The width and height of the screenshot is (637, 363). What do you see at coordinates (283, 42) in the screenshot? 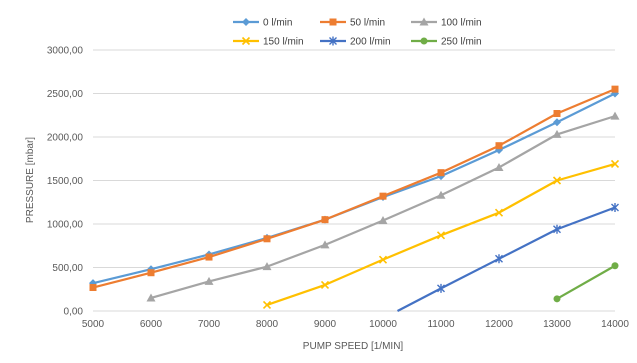
I see `legend-label: 150 l/min` at bounding box center [283, 42].